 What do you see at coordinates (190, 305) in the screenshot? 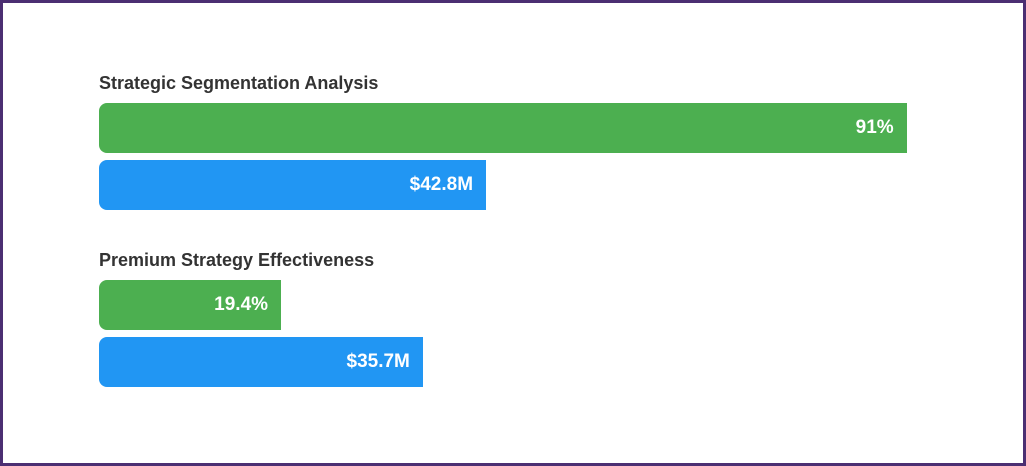
I see `percent-bar: 19.4%` at bounding box center [190, 305].